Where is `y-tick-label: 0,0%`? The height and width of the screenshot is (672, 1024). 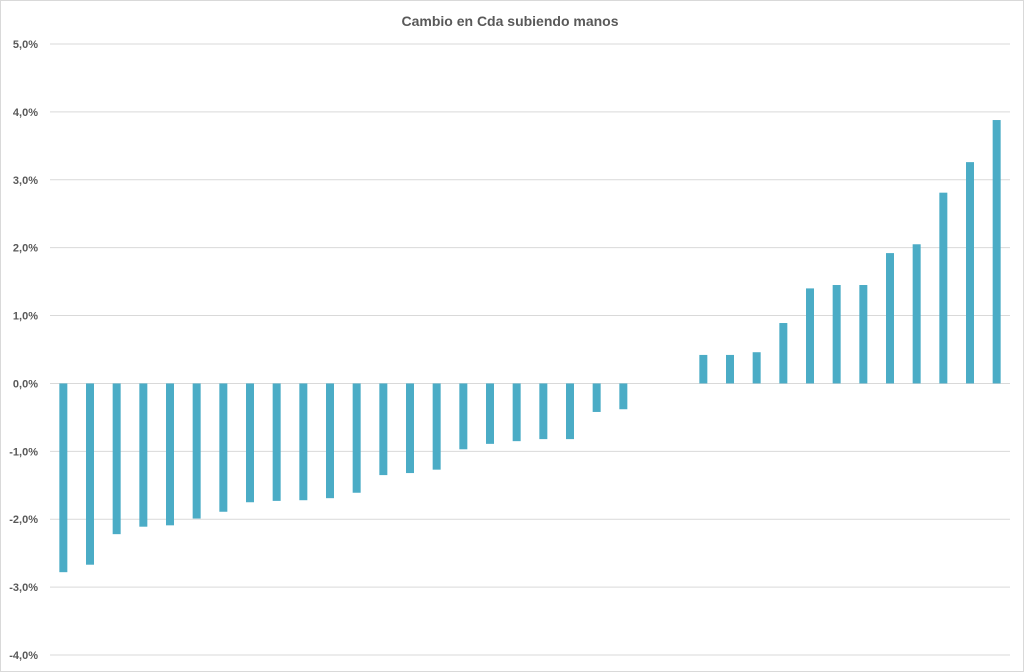
y-tick-label: 0,0% is located at coordinates (25, 384).